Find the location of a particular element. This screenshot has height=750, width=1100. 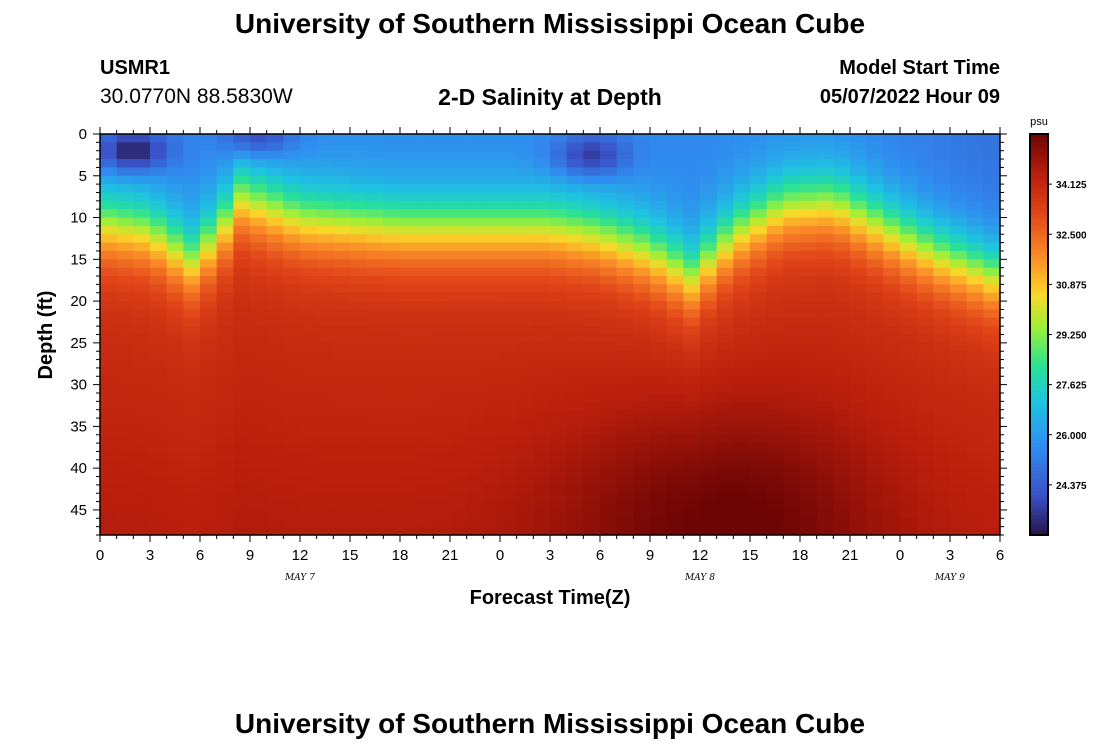

x-axis-label: Forecast Time(Z) is located at coordinates (550, 598).